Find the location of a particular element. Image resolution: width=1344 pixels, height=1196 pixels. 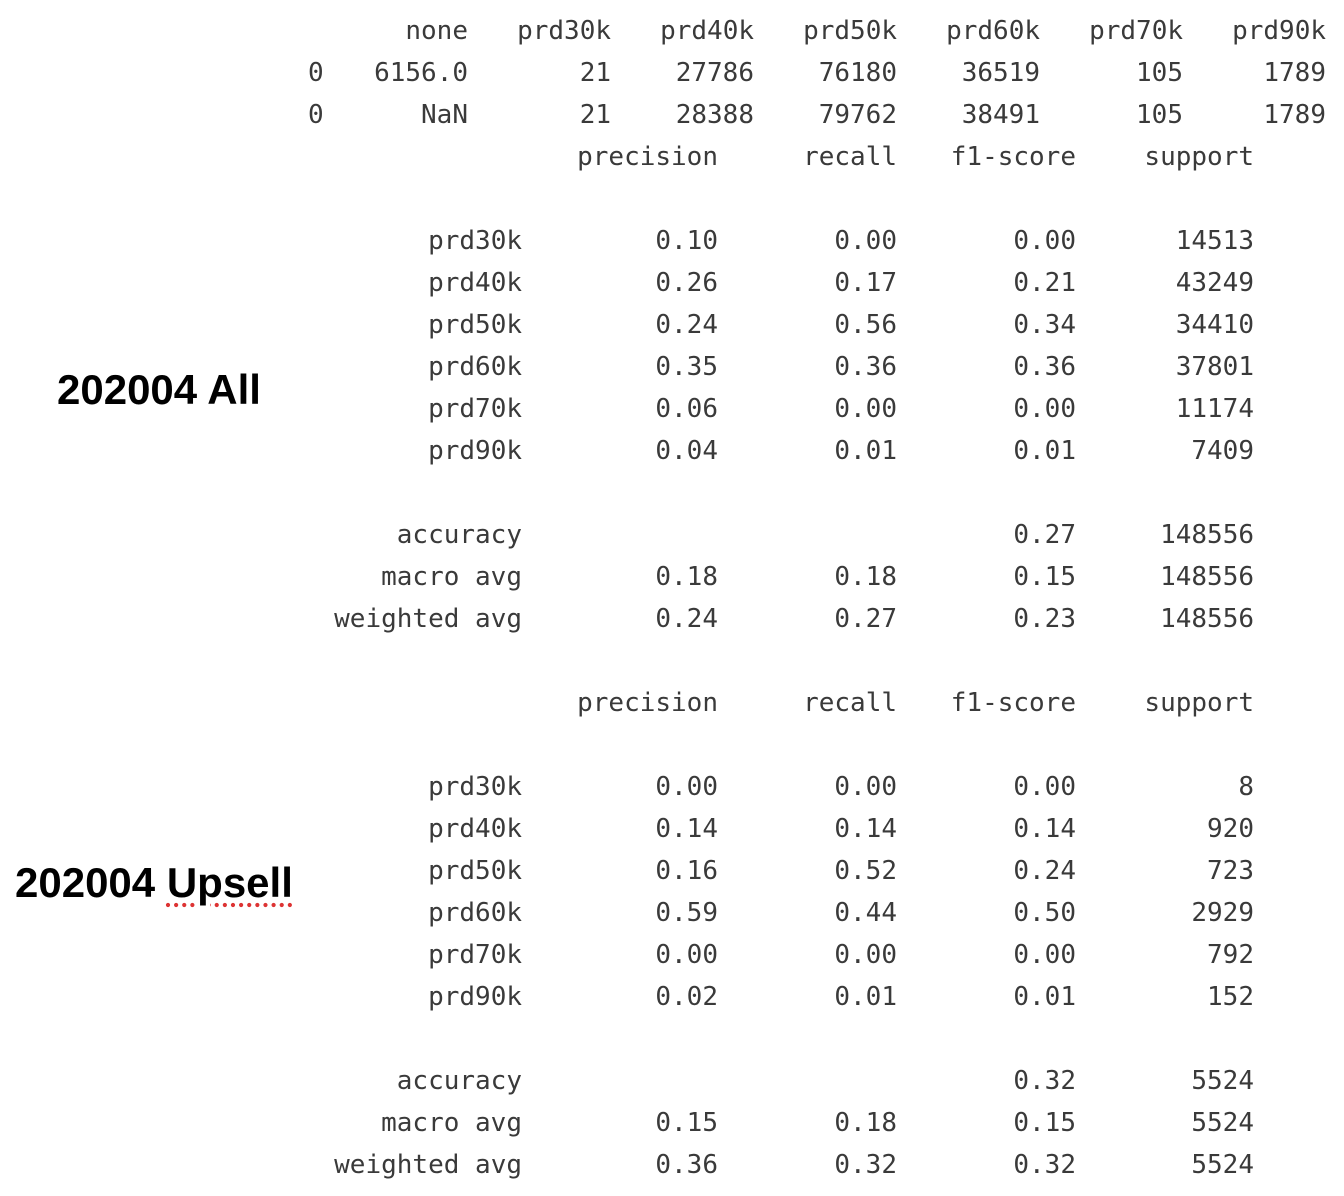

summary-cell: 105 is located at coordinates (1159, 115).